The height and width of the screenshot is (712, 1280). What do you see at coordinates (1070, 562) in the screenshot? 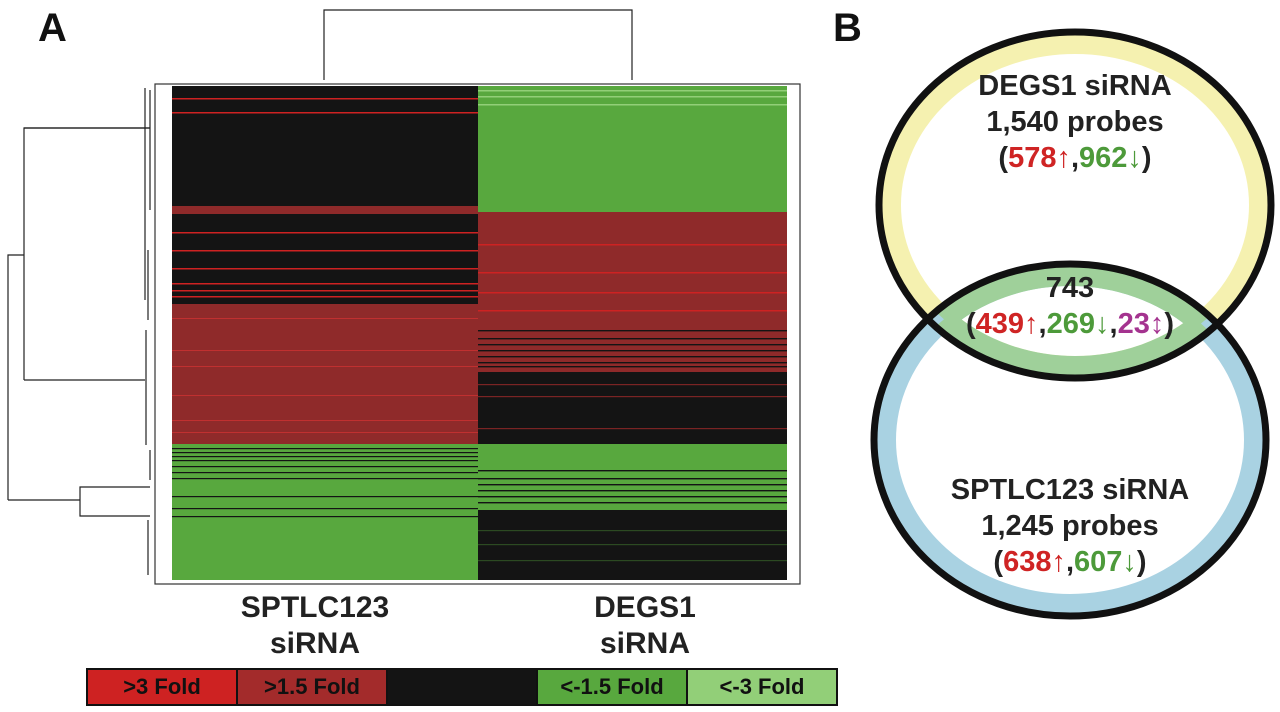
I see `venn-bottom-counts: (638↑,607↓)` at bounding box center [1070, 562].